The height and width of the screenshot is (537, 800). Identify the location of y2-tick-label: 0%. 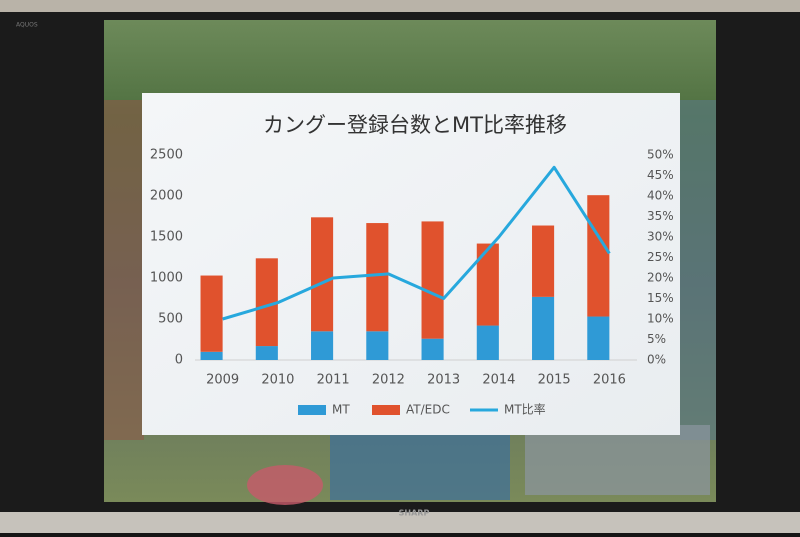
(656, 360).